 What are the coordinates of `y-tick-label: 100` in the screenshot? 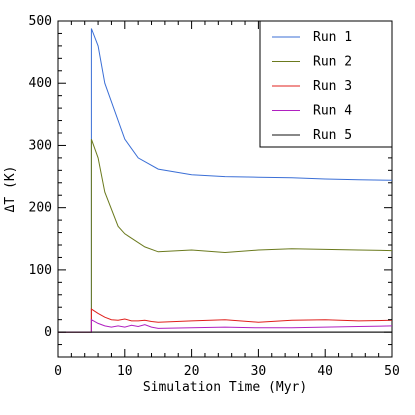 It's located at (40, 270).